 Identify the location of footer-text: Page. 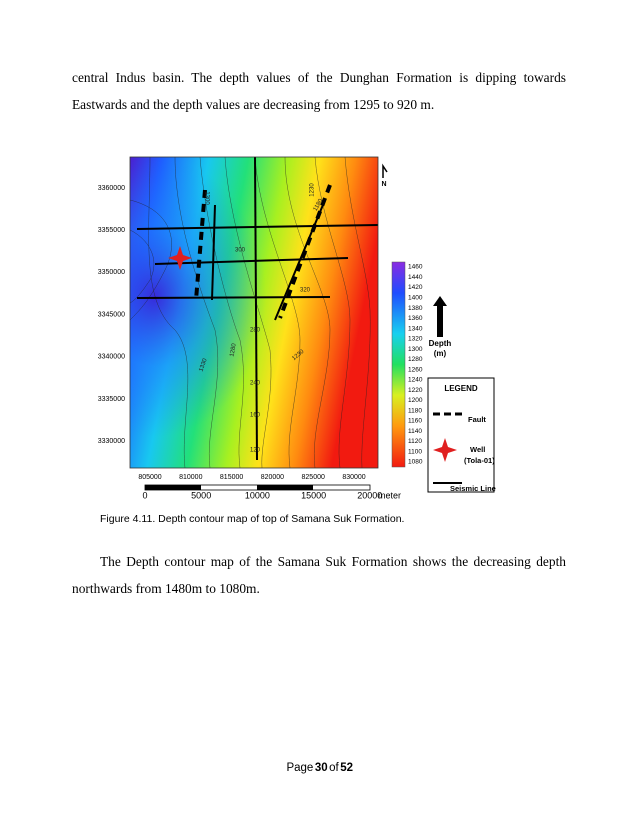
(300, 768).